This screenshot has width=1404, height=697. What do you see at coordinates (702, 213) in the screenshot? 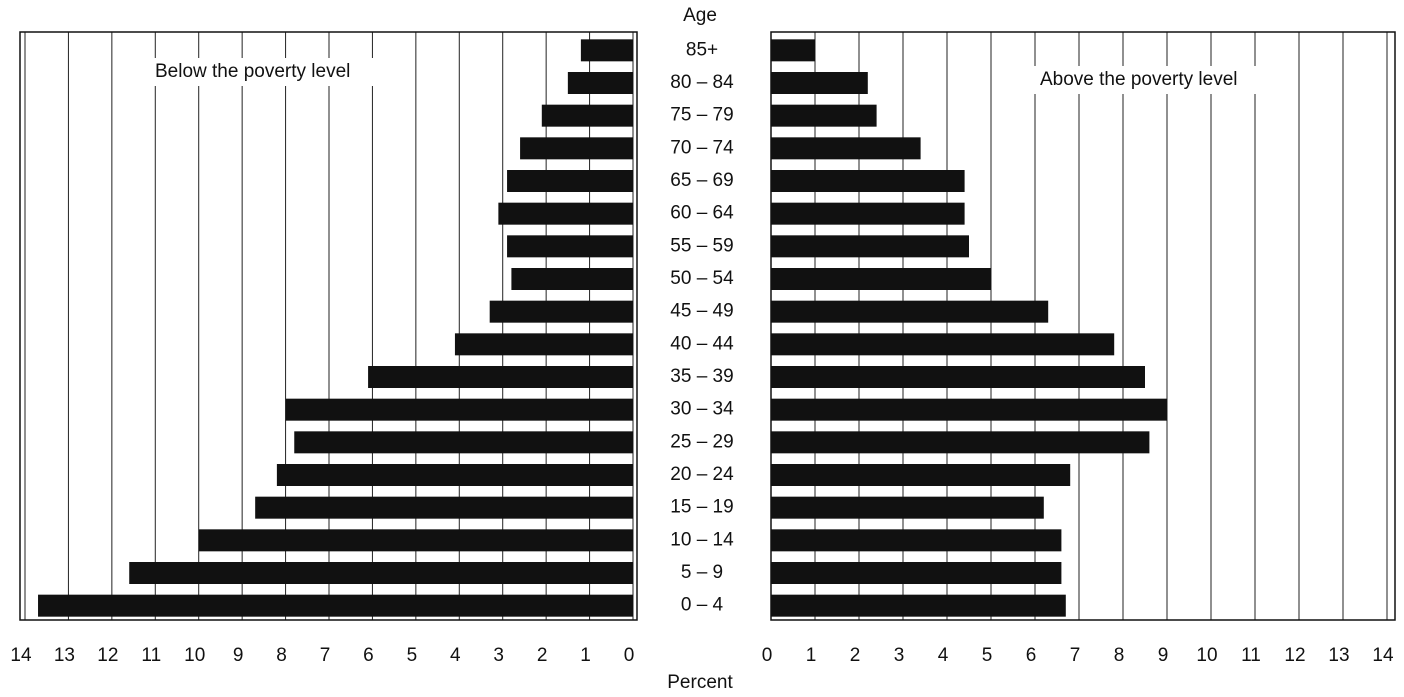
I see `y-tick-label: 60 – 64` at bounding box center [702, 213].